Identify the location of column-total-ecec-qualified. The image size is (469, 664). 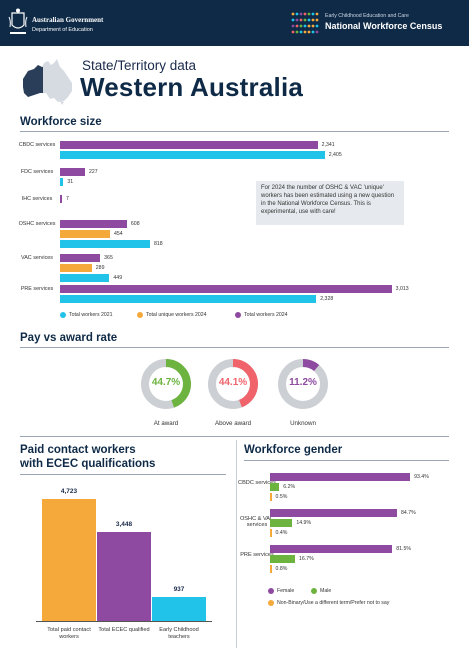
(124, 576).